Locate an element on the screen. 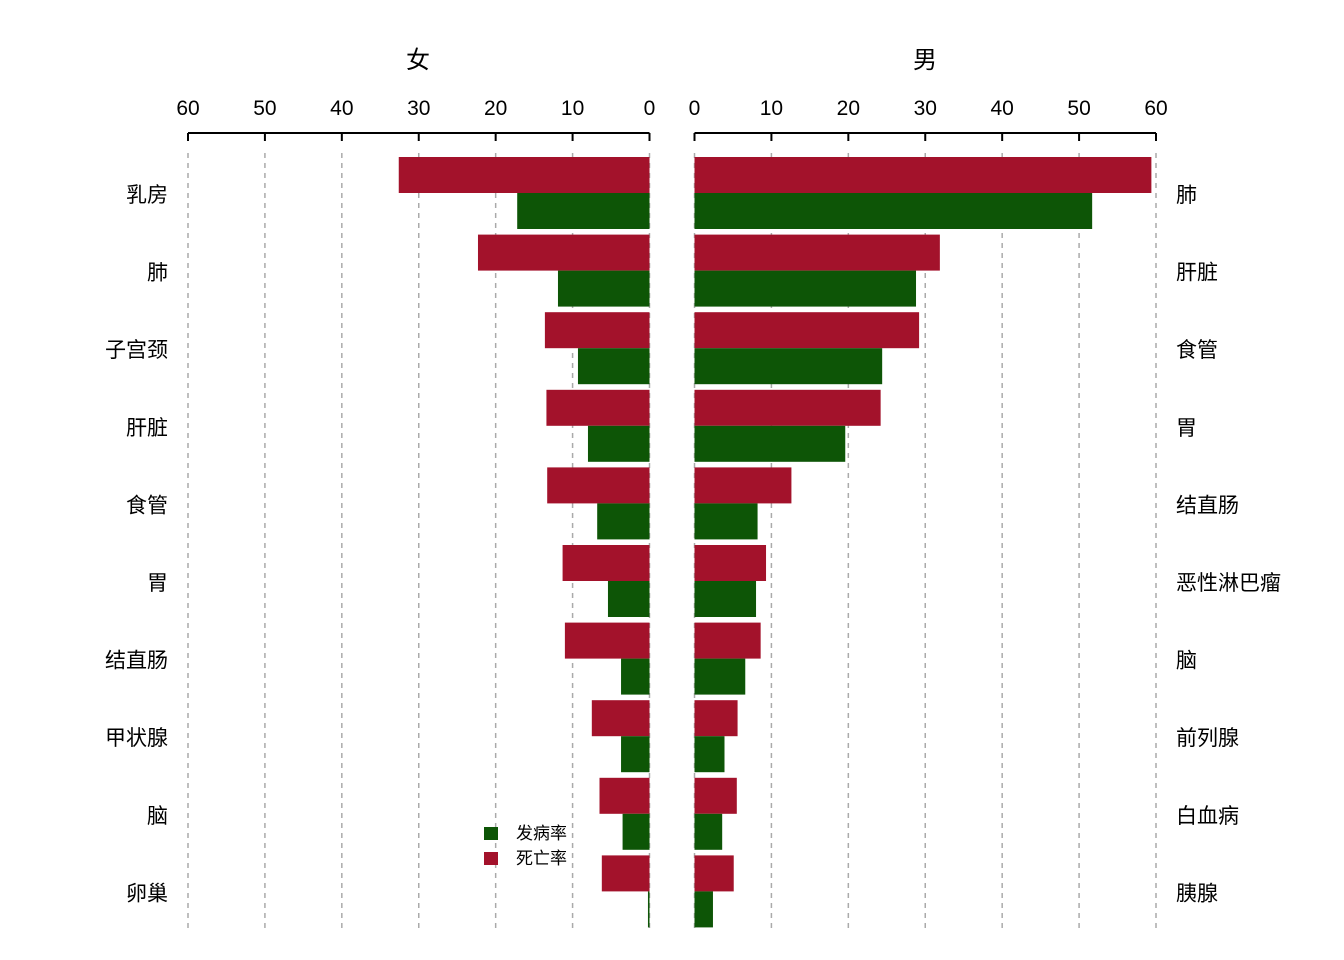 This screenshot has height=960, width=1344. x-tick-label-male-20: 20 is located at coordinates (848, 108).